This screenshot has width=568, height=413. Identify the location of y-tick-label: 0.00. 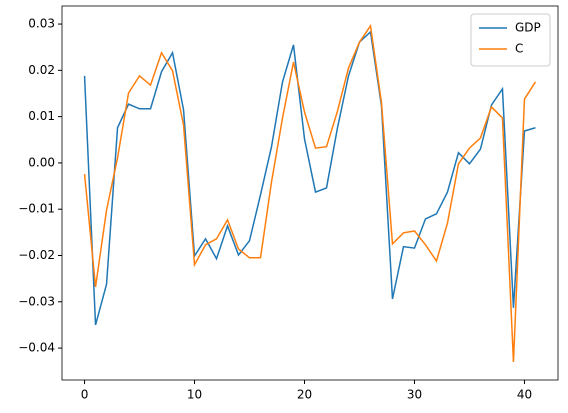
(41, 162).